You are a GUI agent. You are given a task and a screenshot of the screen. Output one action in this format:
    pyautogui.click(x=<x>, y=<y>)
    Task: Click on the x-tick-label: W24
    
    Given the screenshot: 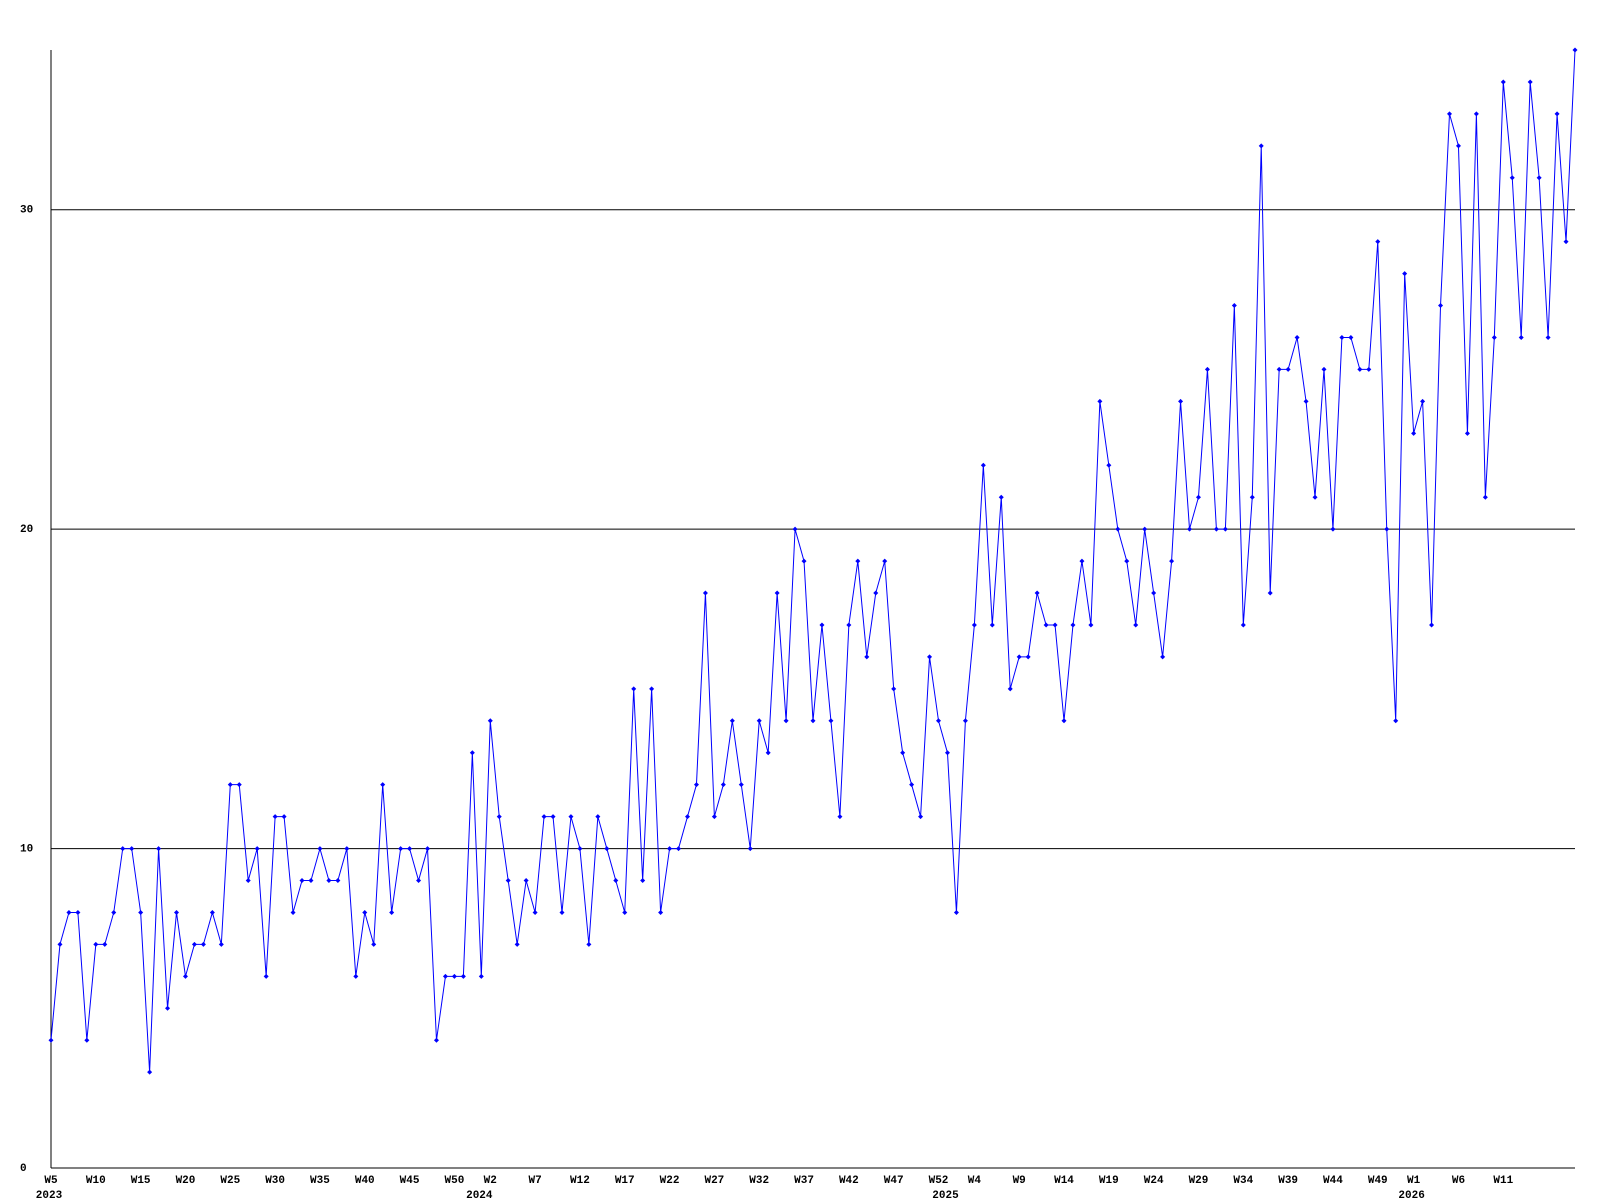 What is the action you would take?
    pyautogui.click(x=1154, y=1181)
    